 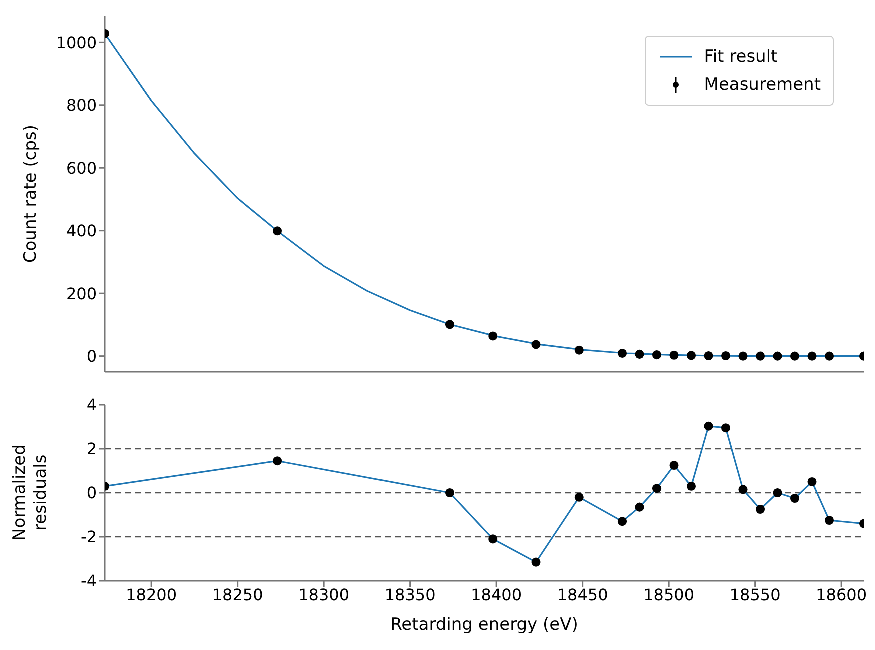 I want to click on y-tick-label: -2, so click(x=89, y=537).